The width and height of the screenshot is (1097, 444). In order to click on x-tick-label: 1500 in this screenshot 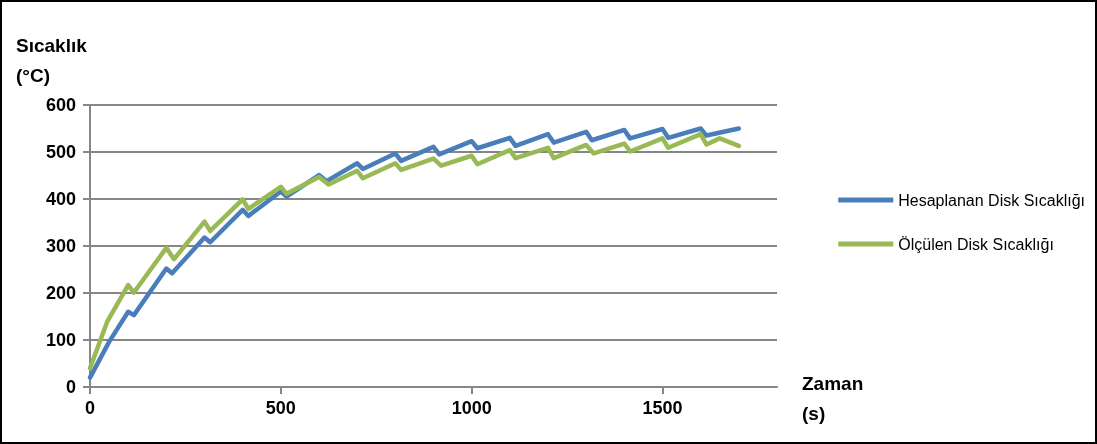, I will do `click(662, 408)`.